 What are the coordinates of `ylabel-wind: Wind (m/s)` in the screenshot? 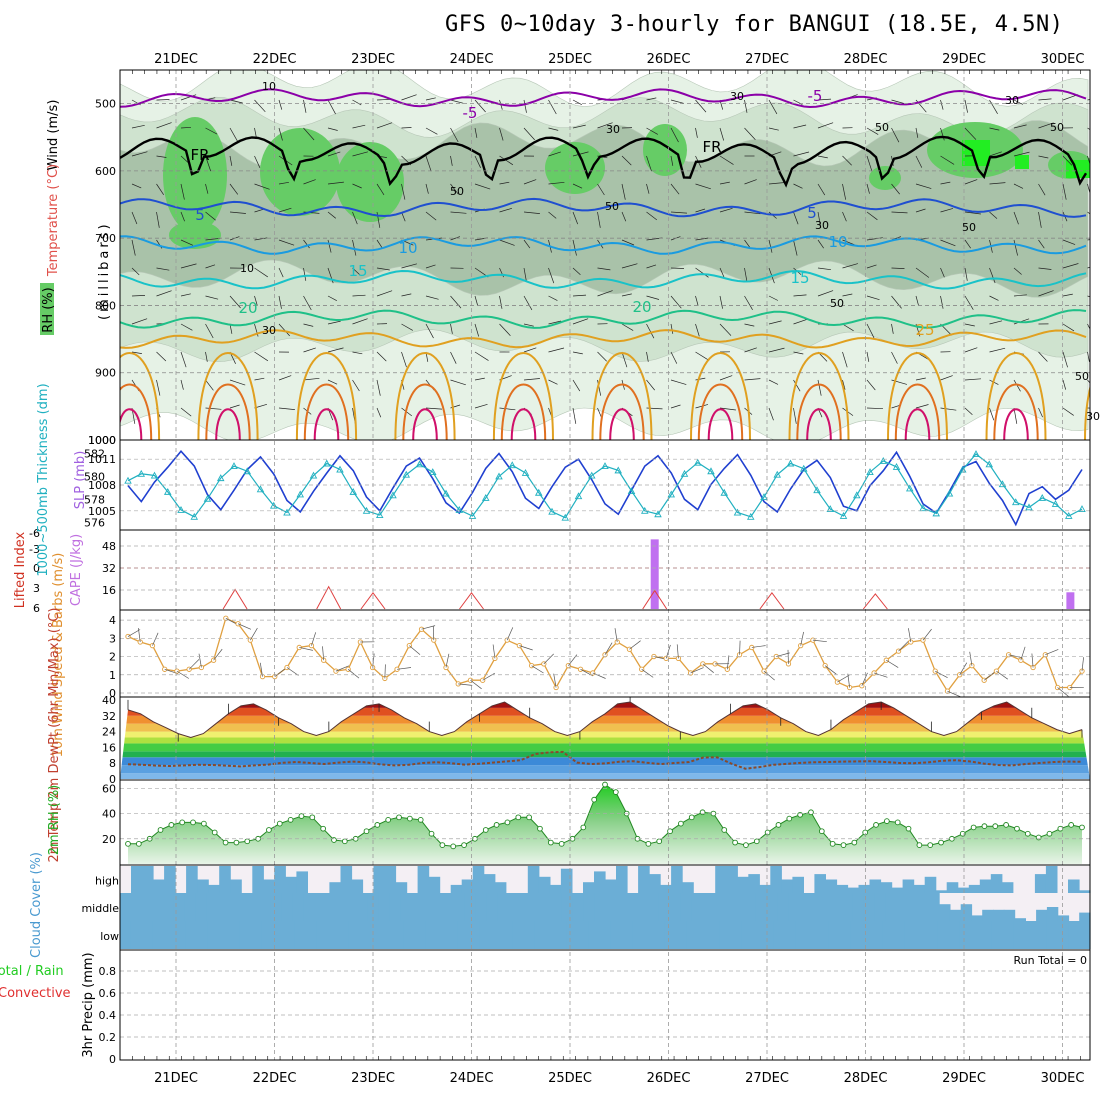 It's located at (53, 135).